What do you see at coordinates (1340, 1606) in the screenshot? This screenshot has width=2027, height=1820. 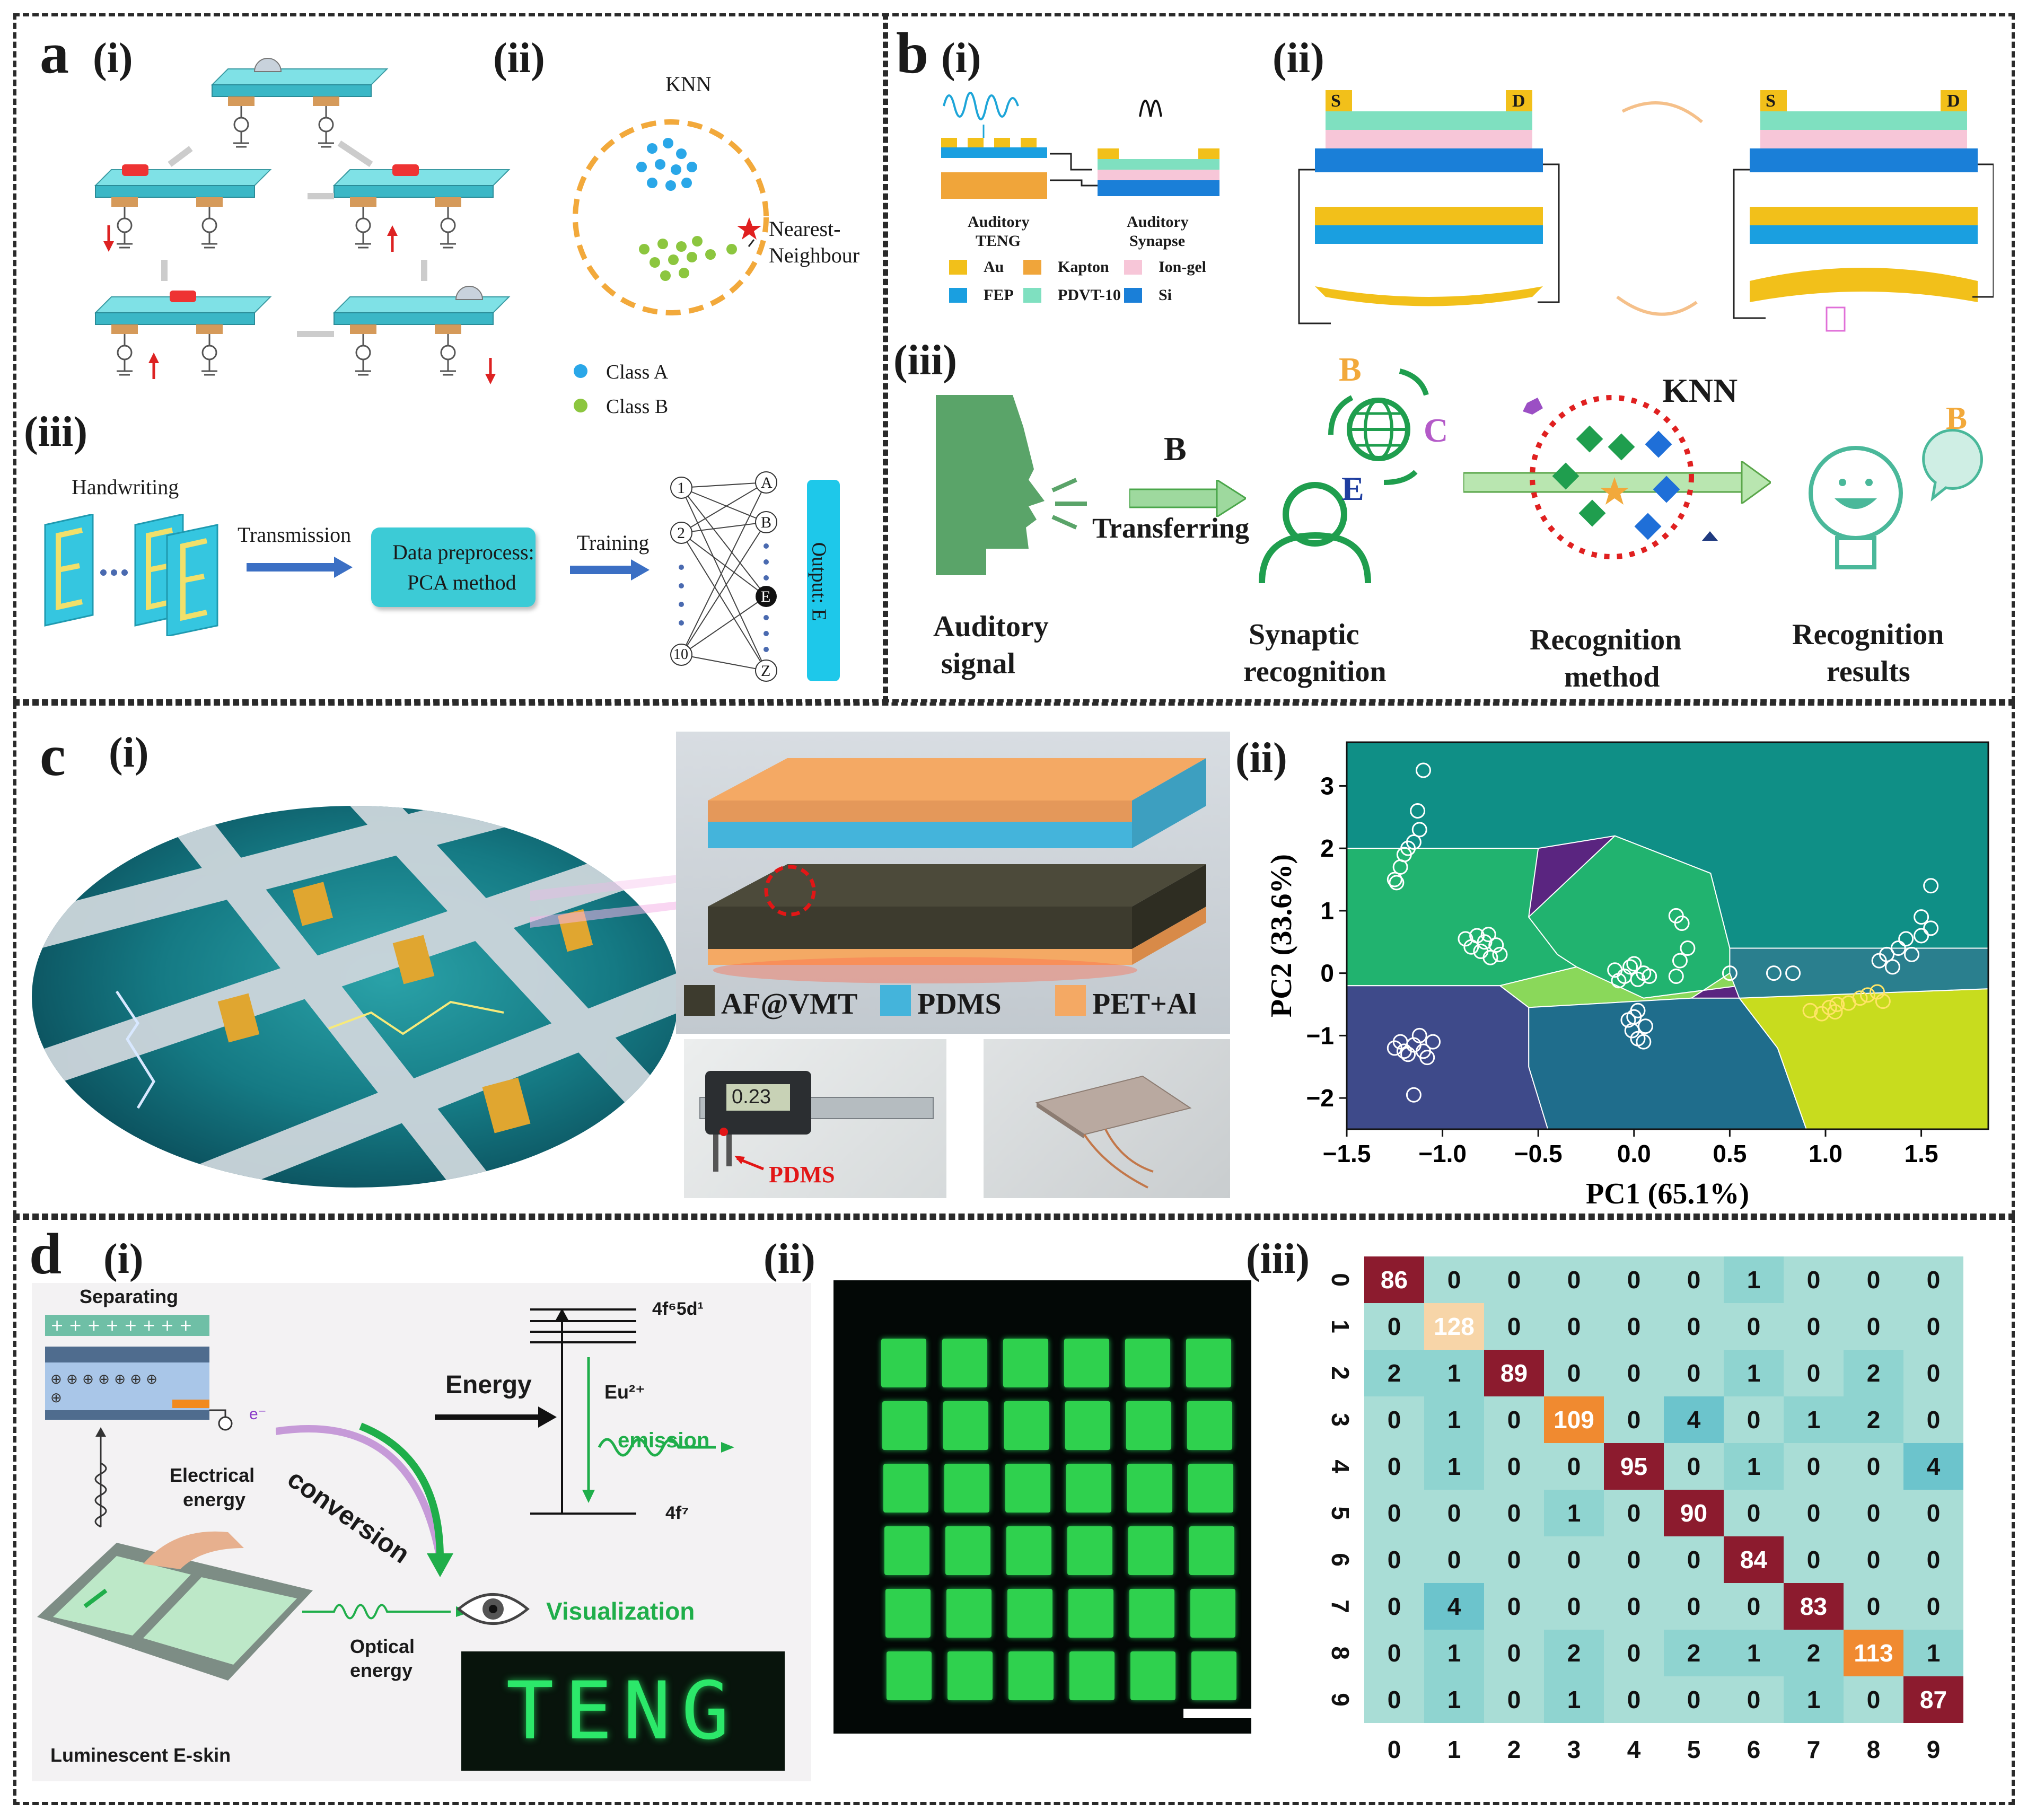 I see `cm-row-label: 7` at bounding box center [1340, 1606].